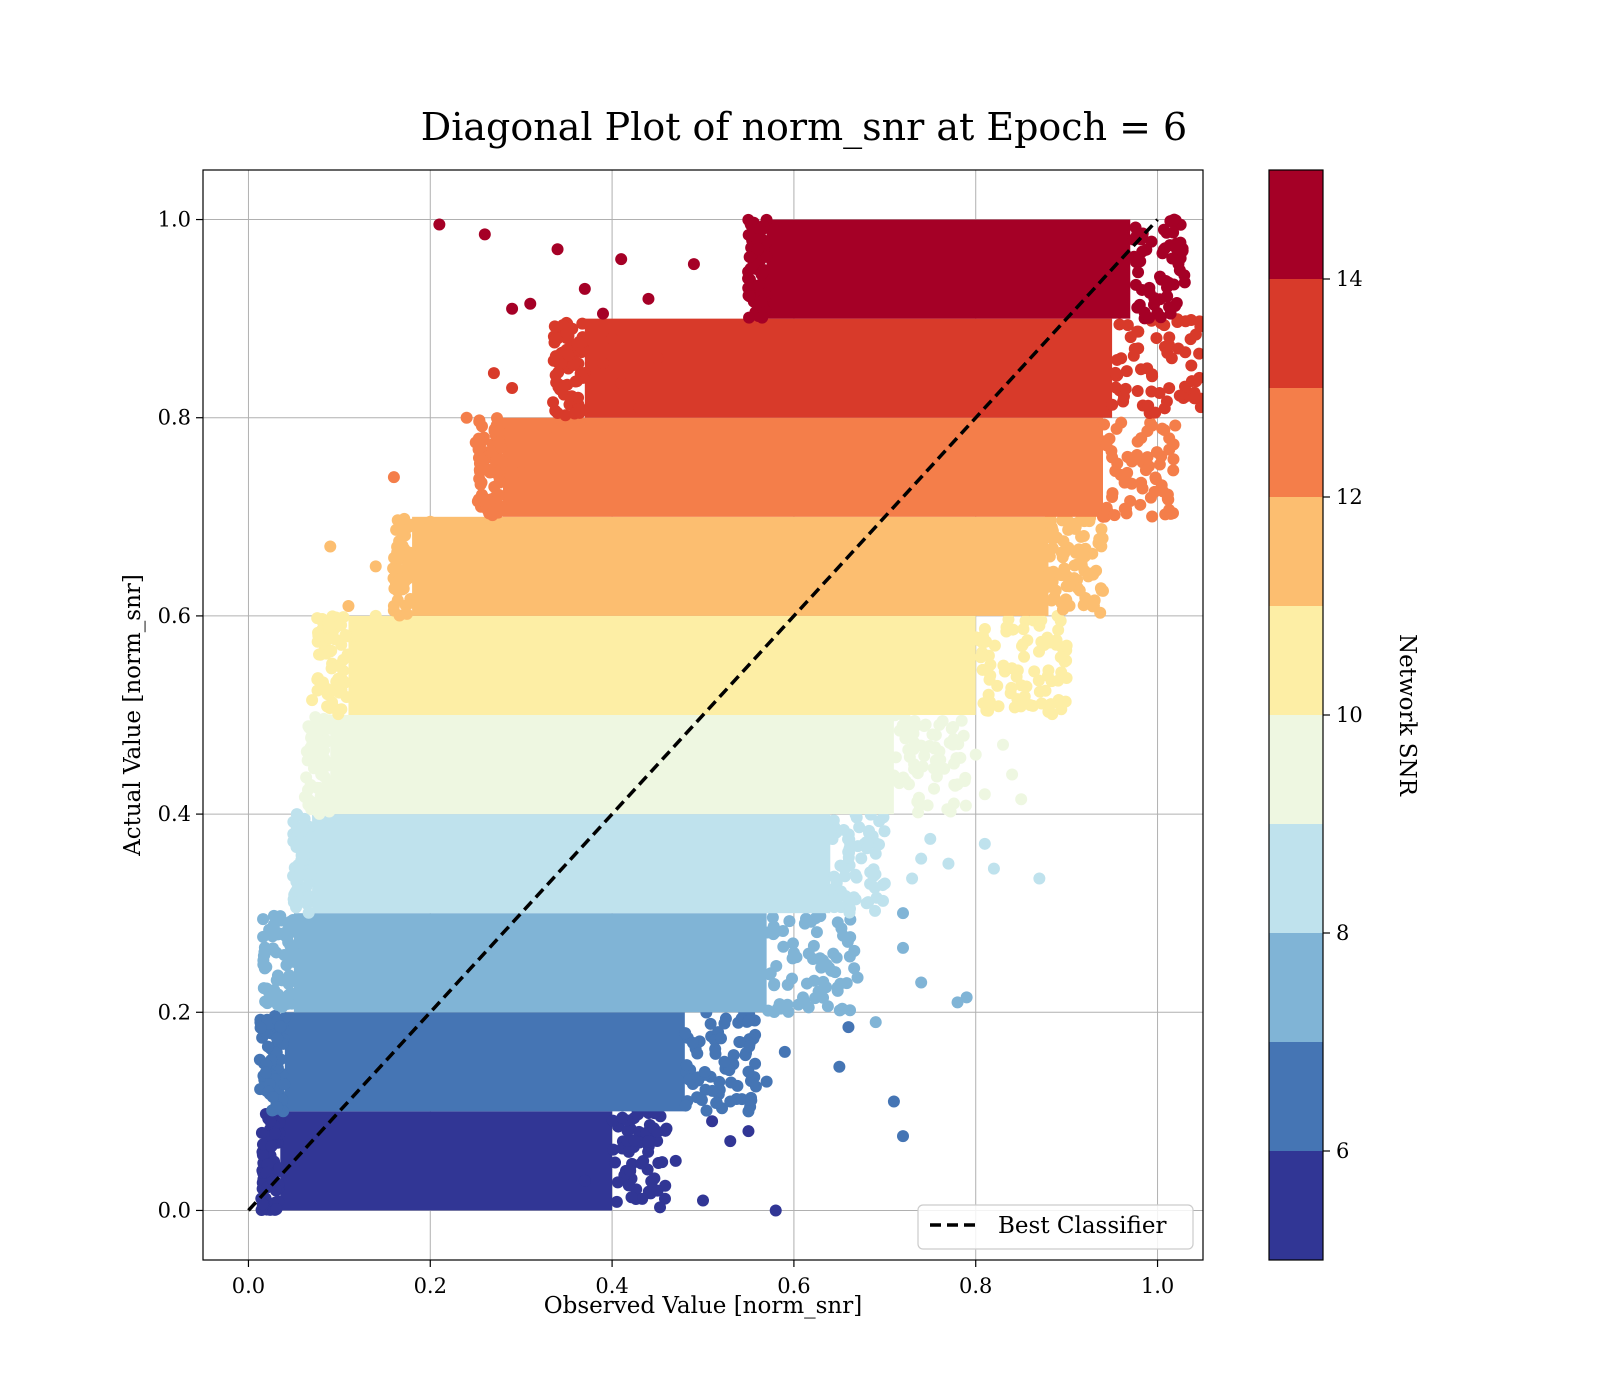 This screenshot has height=1400, width=1600. I want to click on y-tick-label: 1.0, so click(174, 220).